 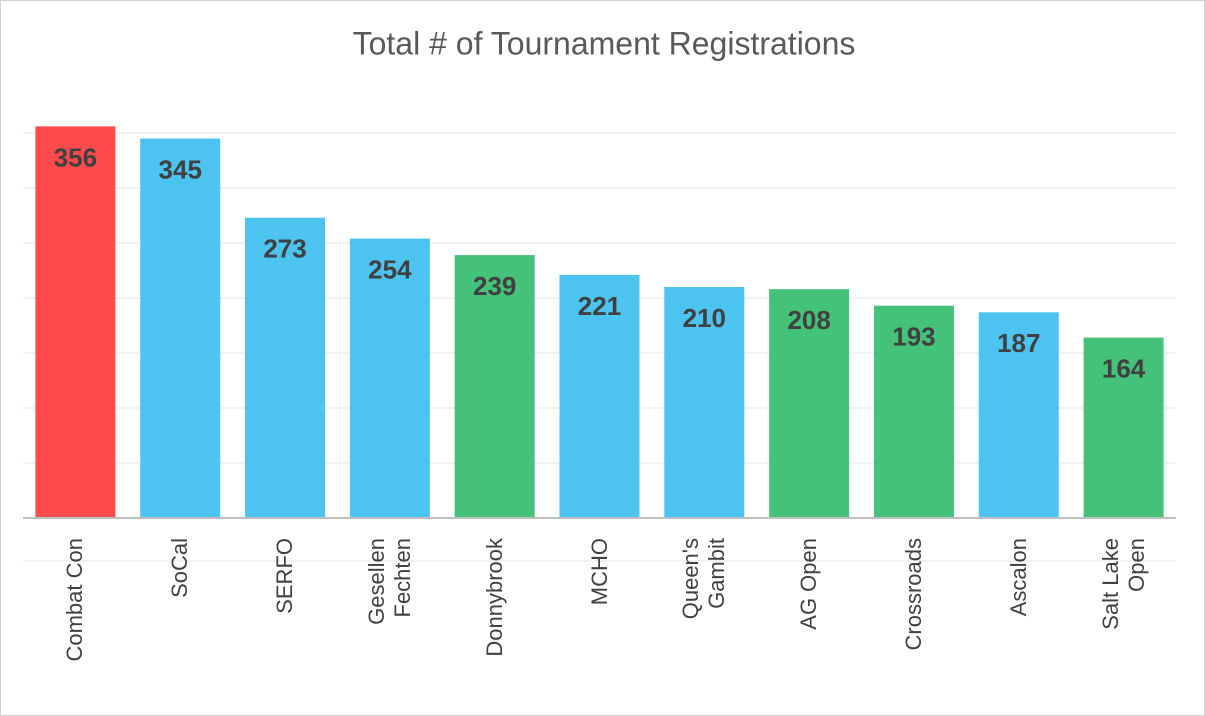 I want to click on chart-title: Total # of Tournament Registrations, so click(x=604, y=43).